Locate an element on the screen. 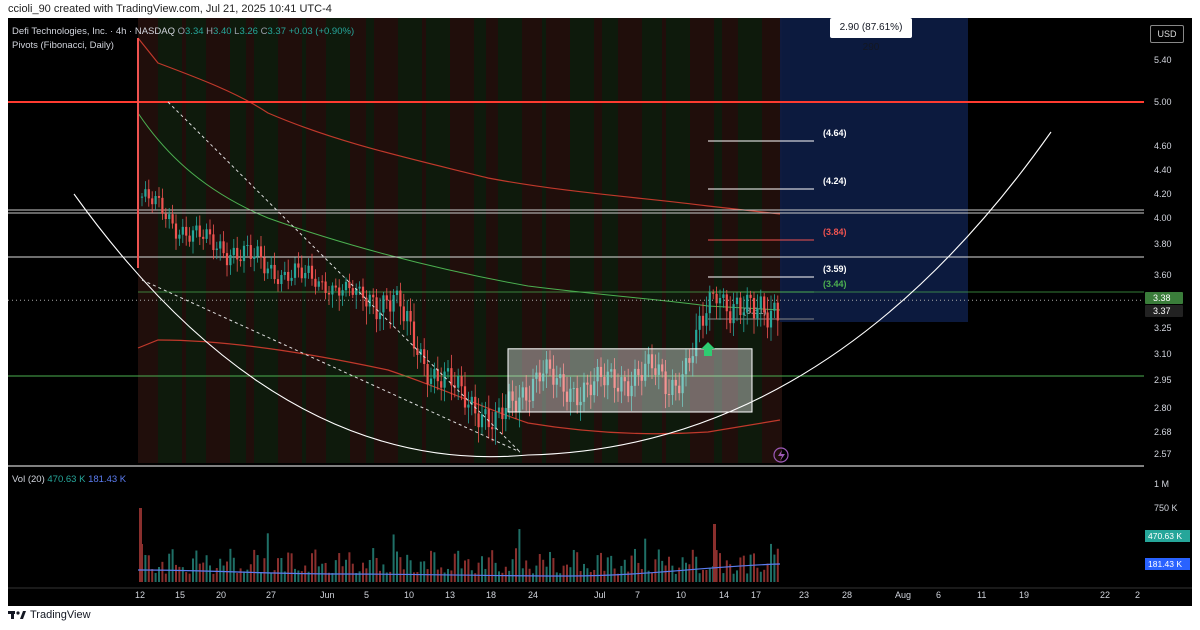 The width and height of the screenshot is (1200, 630). brand-label: TradingView is located at coordinates (60, 615).